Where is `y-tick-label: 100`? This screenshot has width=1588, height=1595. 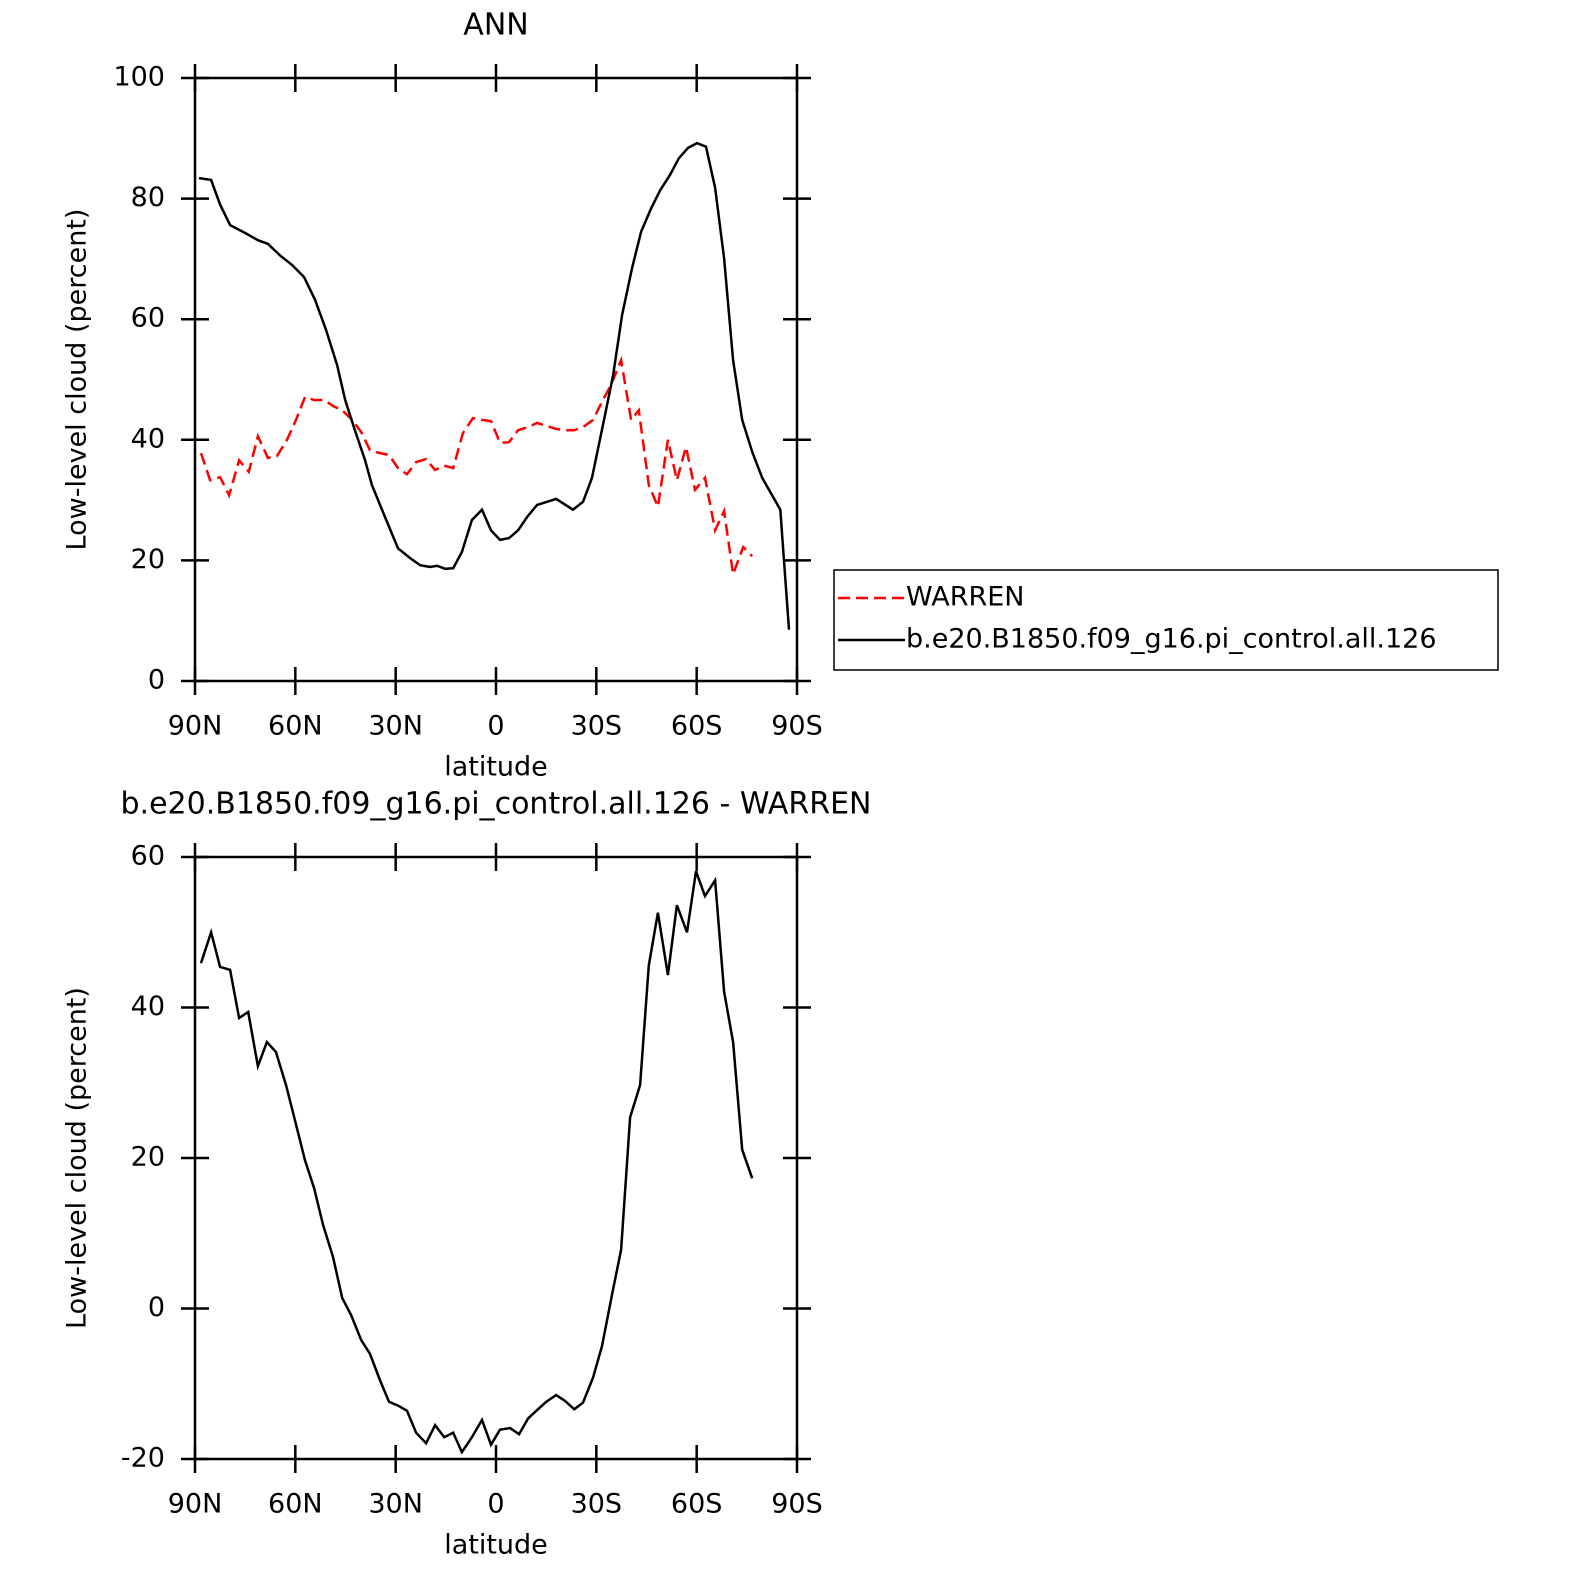
y-tick-label: 100 is located at coordinates (139, 77).